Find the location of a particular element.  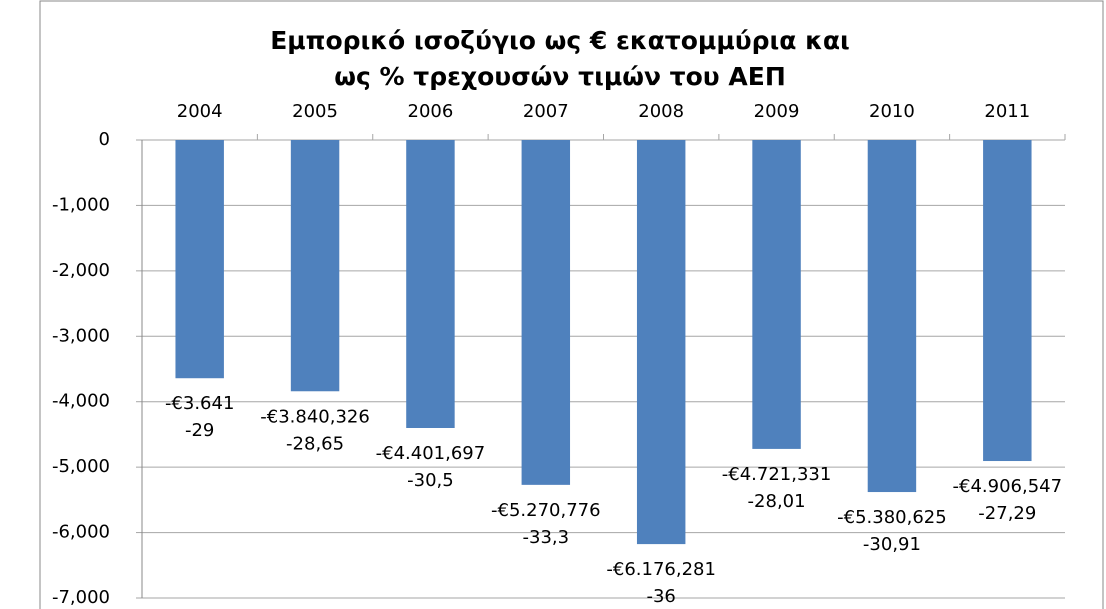

x-tick-label: 2004 is located at coordinates (200, 111).